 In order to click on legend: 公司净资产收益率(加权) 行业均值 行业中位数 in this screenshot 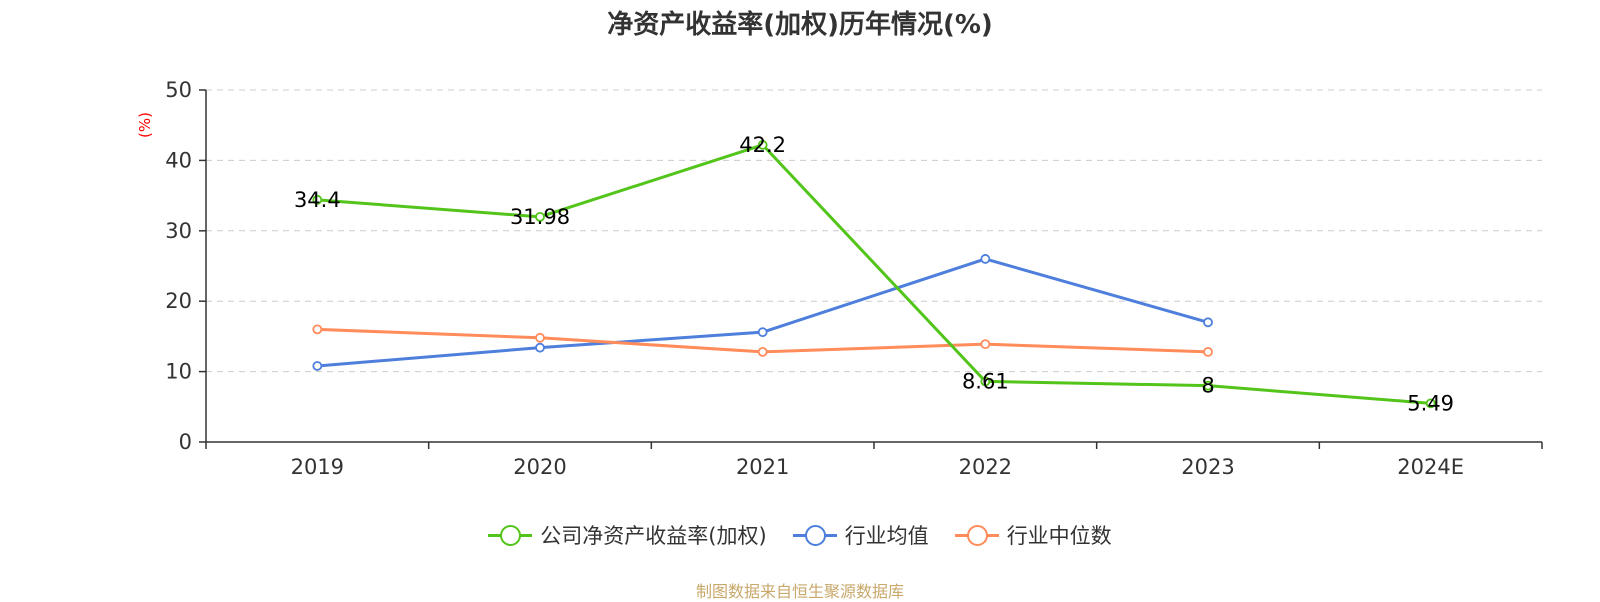, I will do `click(800, 535)`.